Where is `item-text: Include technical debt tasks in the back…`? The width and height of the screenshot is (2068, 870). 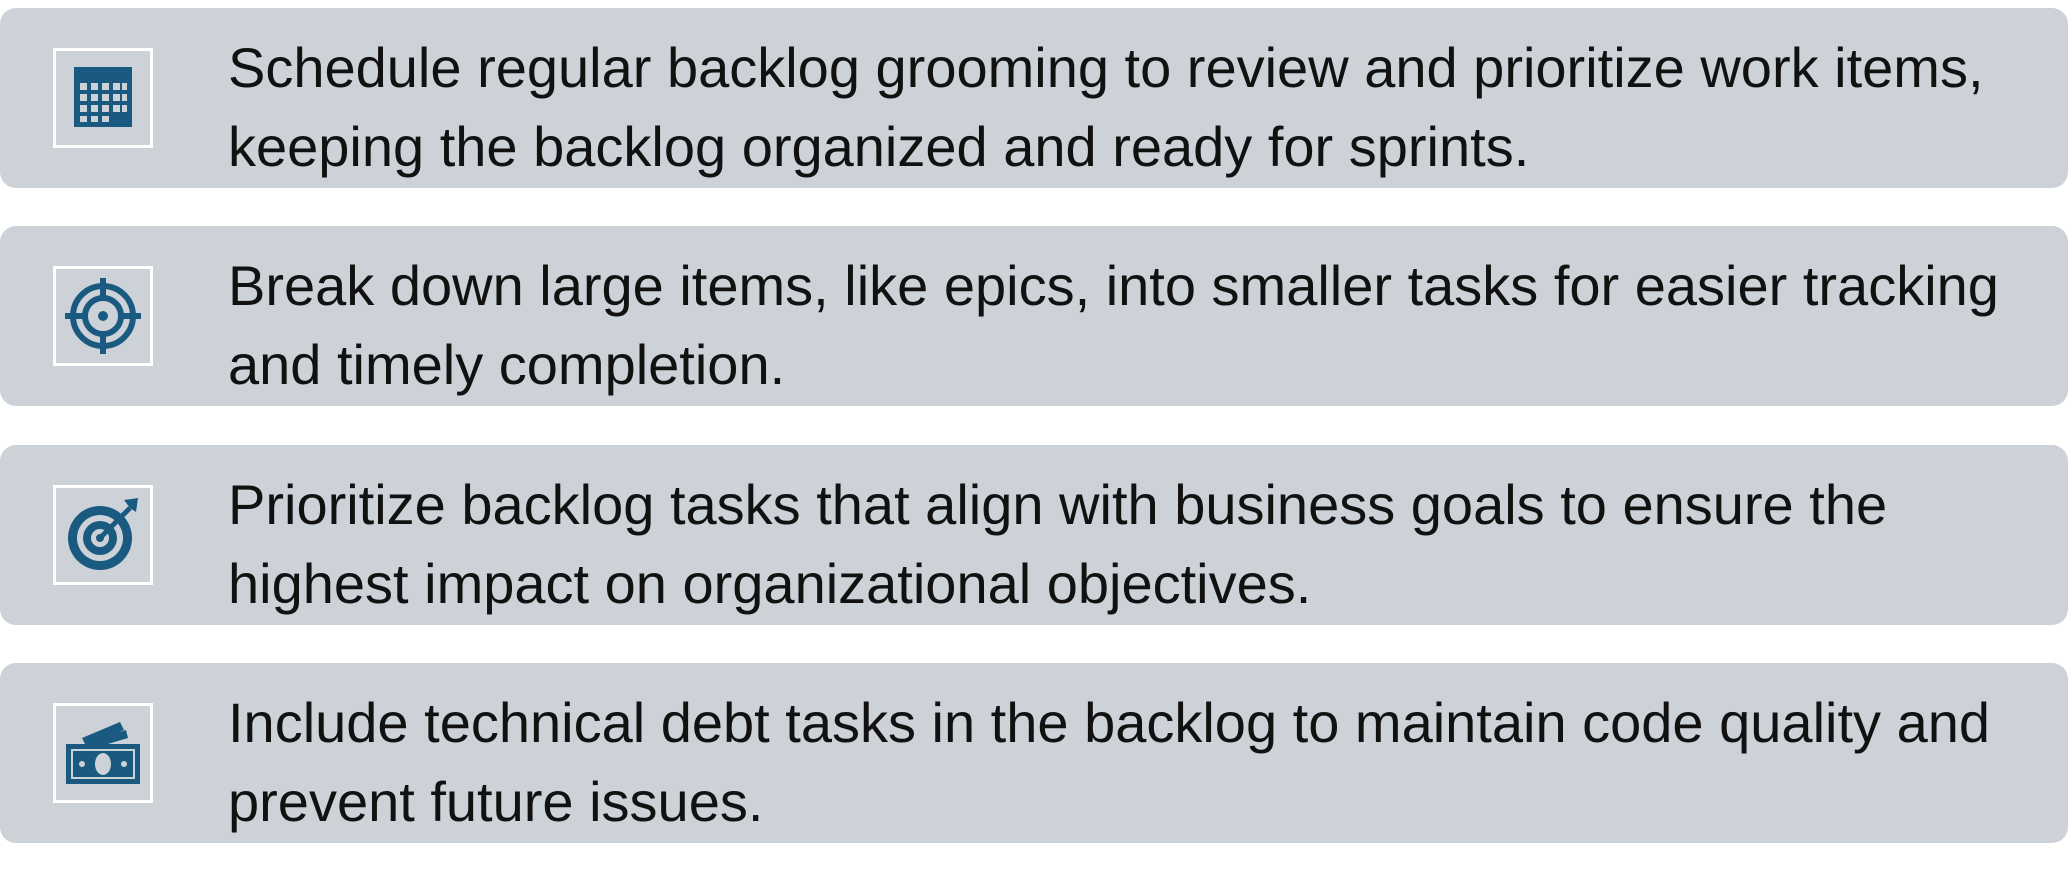
item-text: Include technical debt tasks in the back… is located at coordinates (1109, 762).